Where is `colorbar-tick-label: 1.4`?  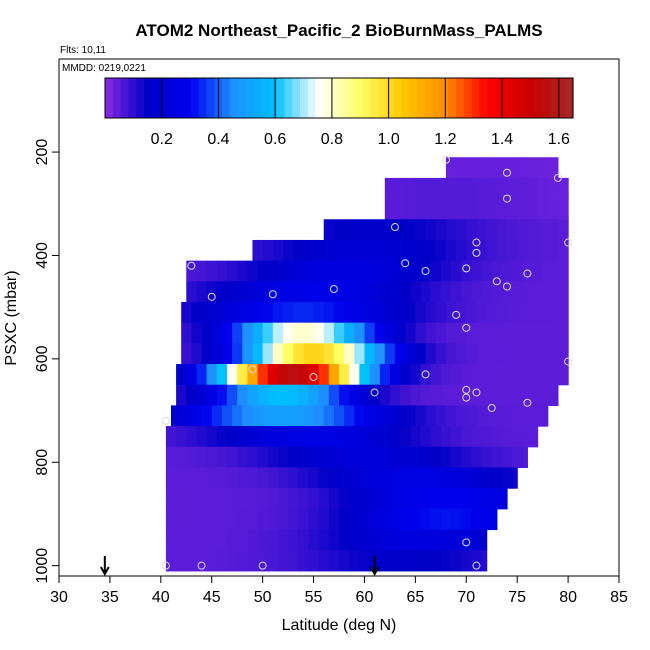
colorbar-tick-label: 1.4 is located at coordinates (502, 139).